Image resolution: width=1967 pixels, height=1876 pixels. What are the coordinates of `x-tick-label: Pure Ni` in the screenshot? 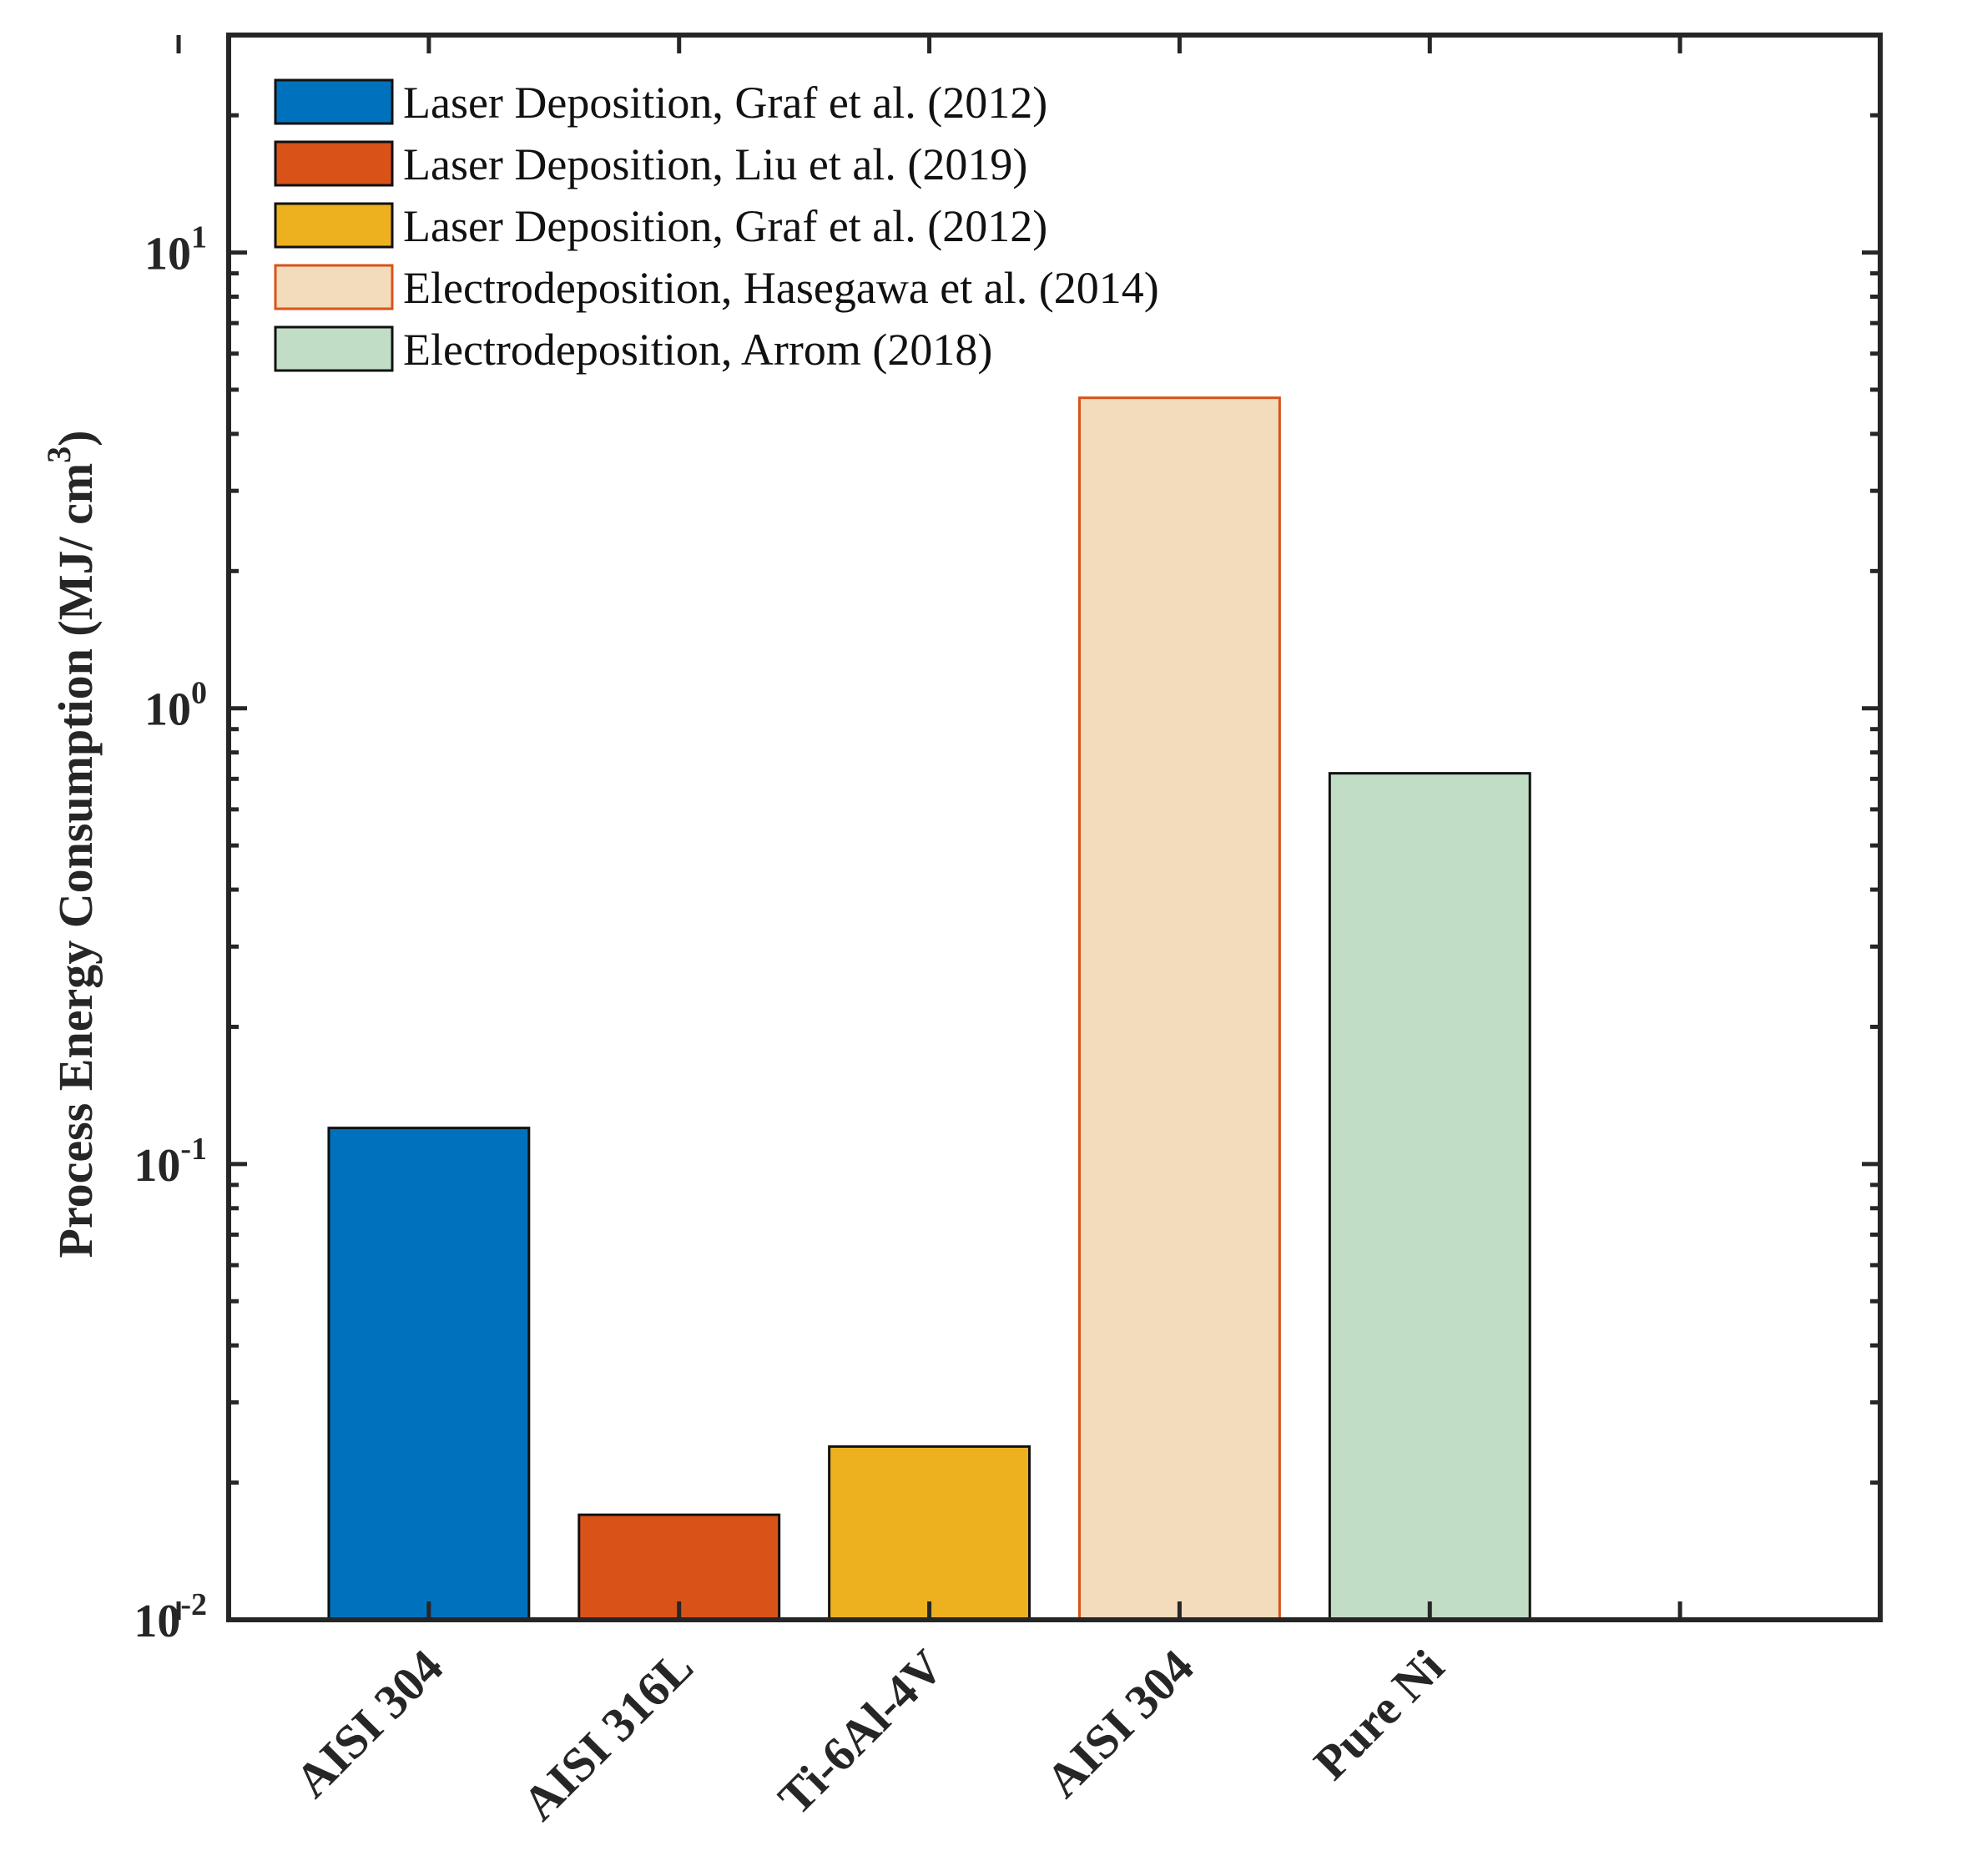 It's located at (1379, 1714).